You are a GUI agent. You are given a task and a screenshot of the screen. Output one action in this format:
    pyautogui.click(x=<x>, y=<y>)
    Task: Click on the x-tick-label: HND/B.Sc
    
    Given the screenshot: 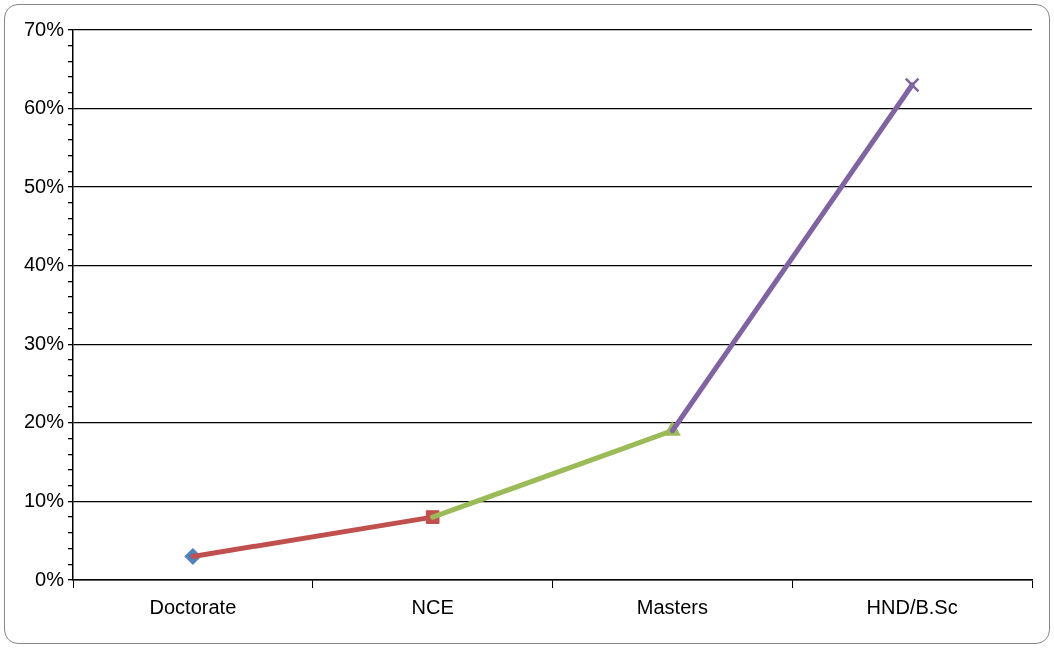 What is the action you would take?
    pyautogui.click(x=912, y=606)
    